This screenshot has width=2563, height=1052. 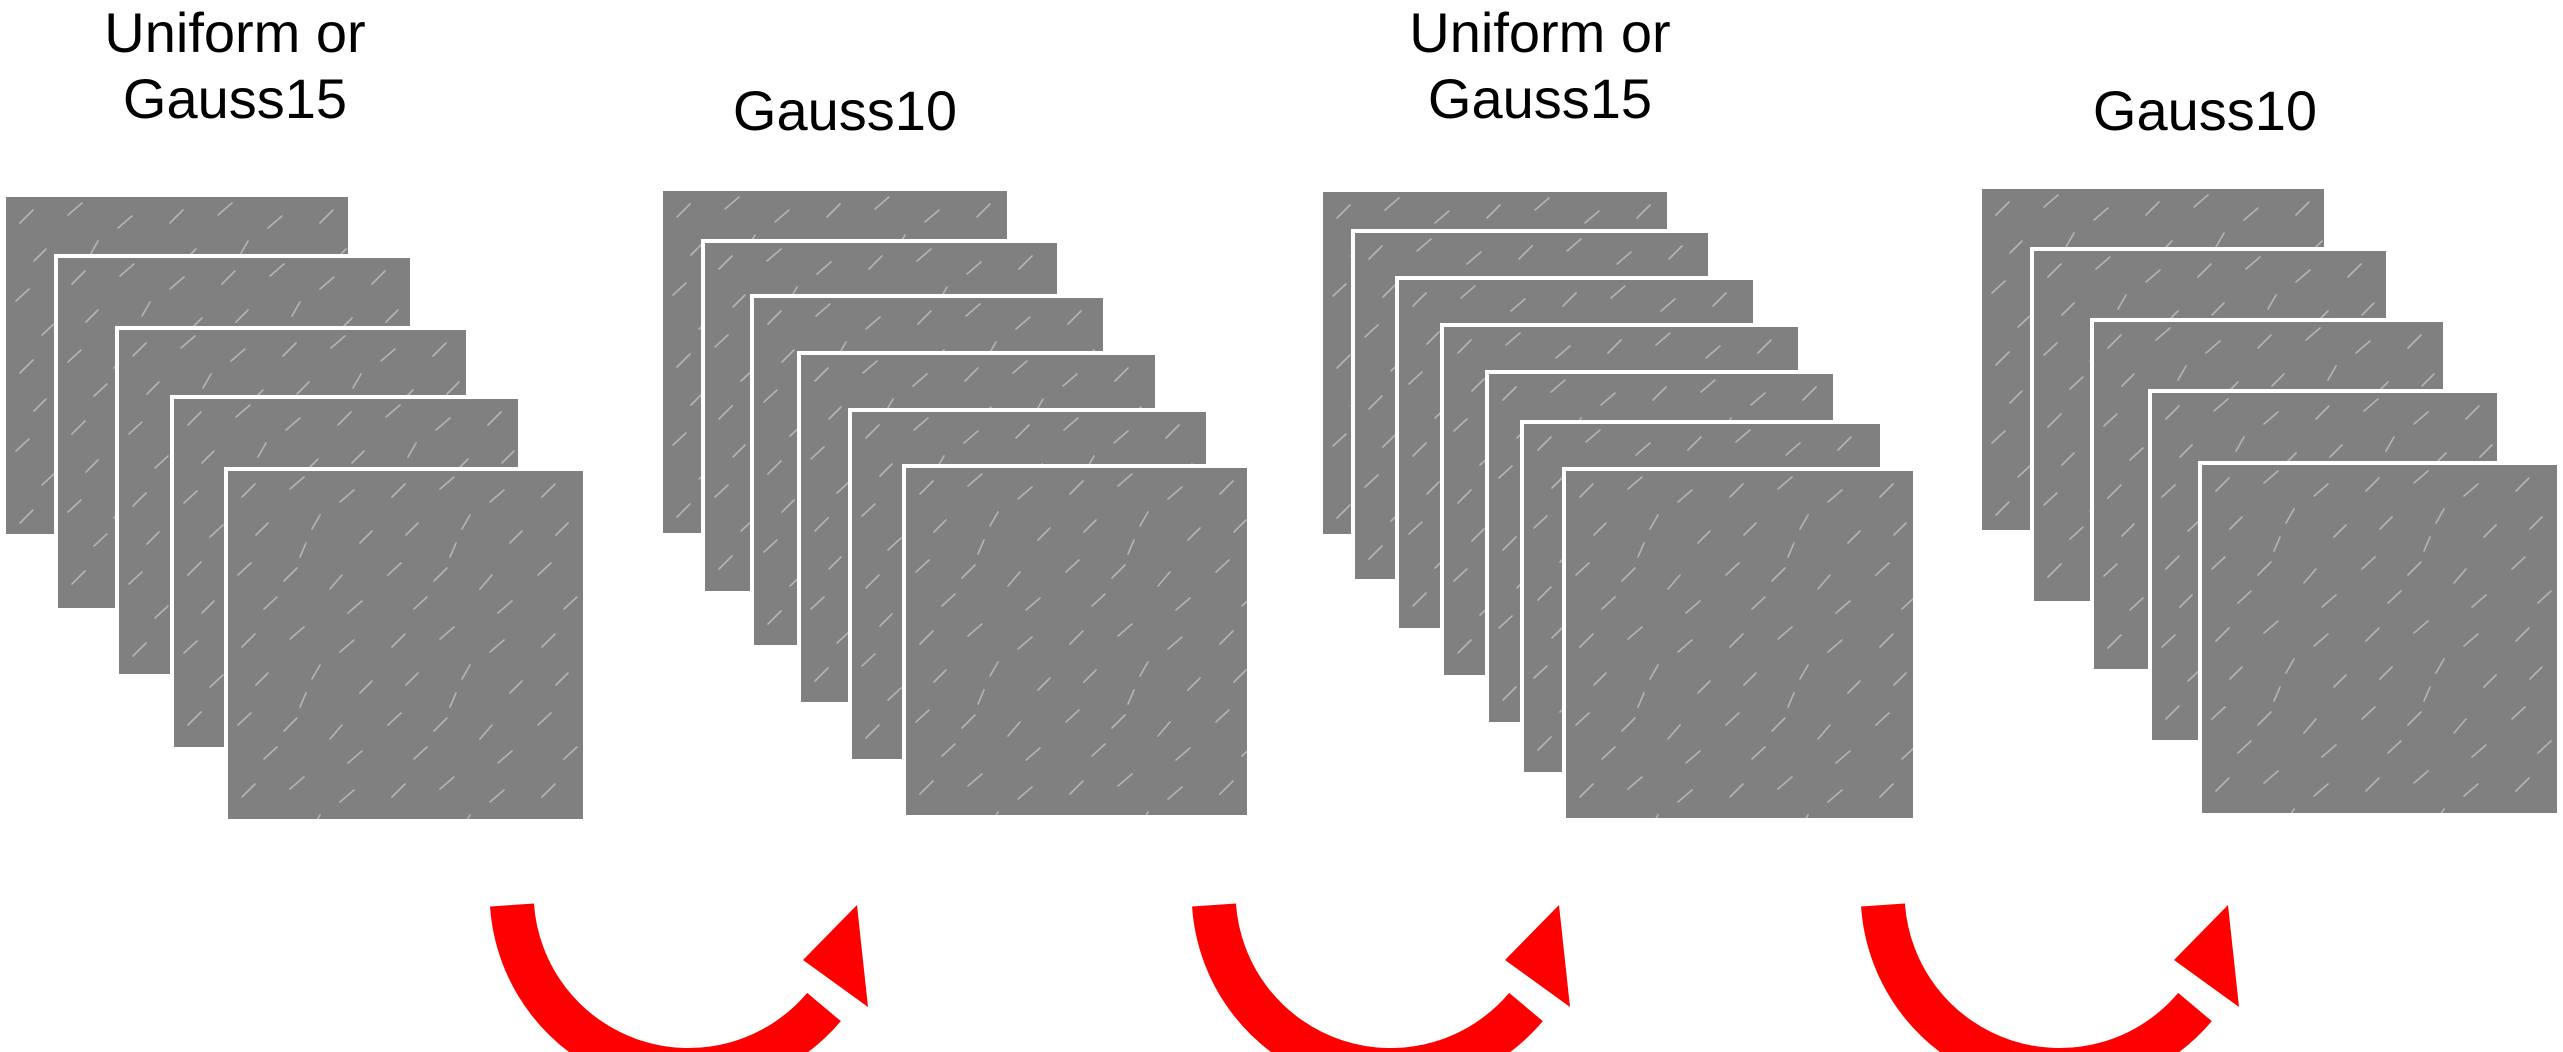 I want to click on stack-label-2: Gauss10, so click(x=845, y=111).